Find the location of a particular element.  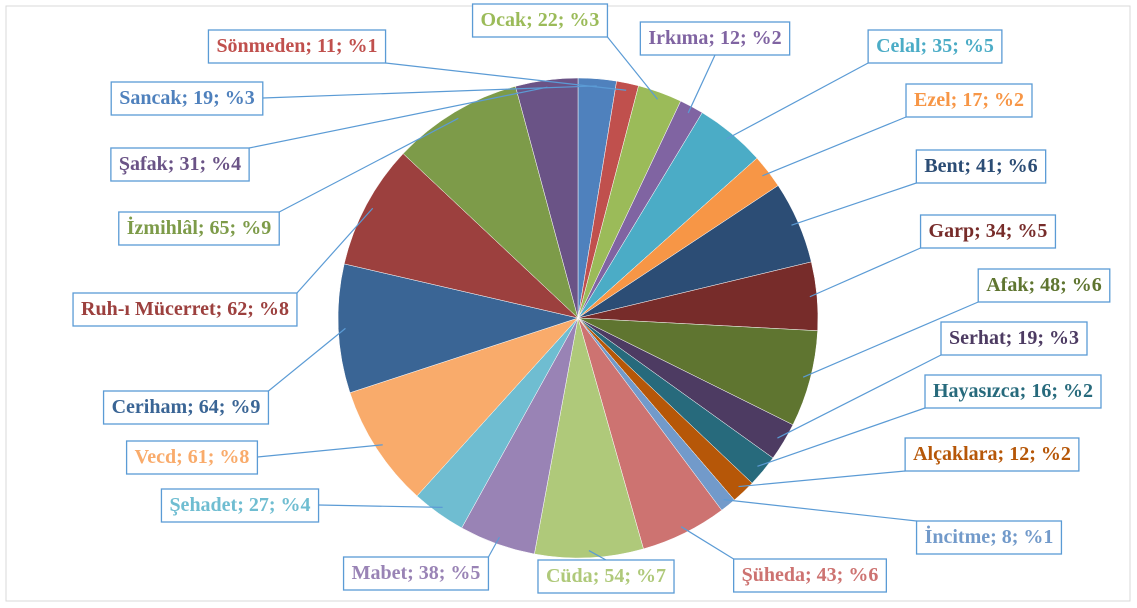

label-category: Ezel is located at coordinates (932, 100).